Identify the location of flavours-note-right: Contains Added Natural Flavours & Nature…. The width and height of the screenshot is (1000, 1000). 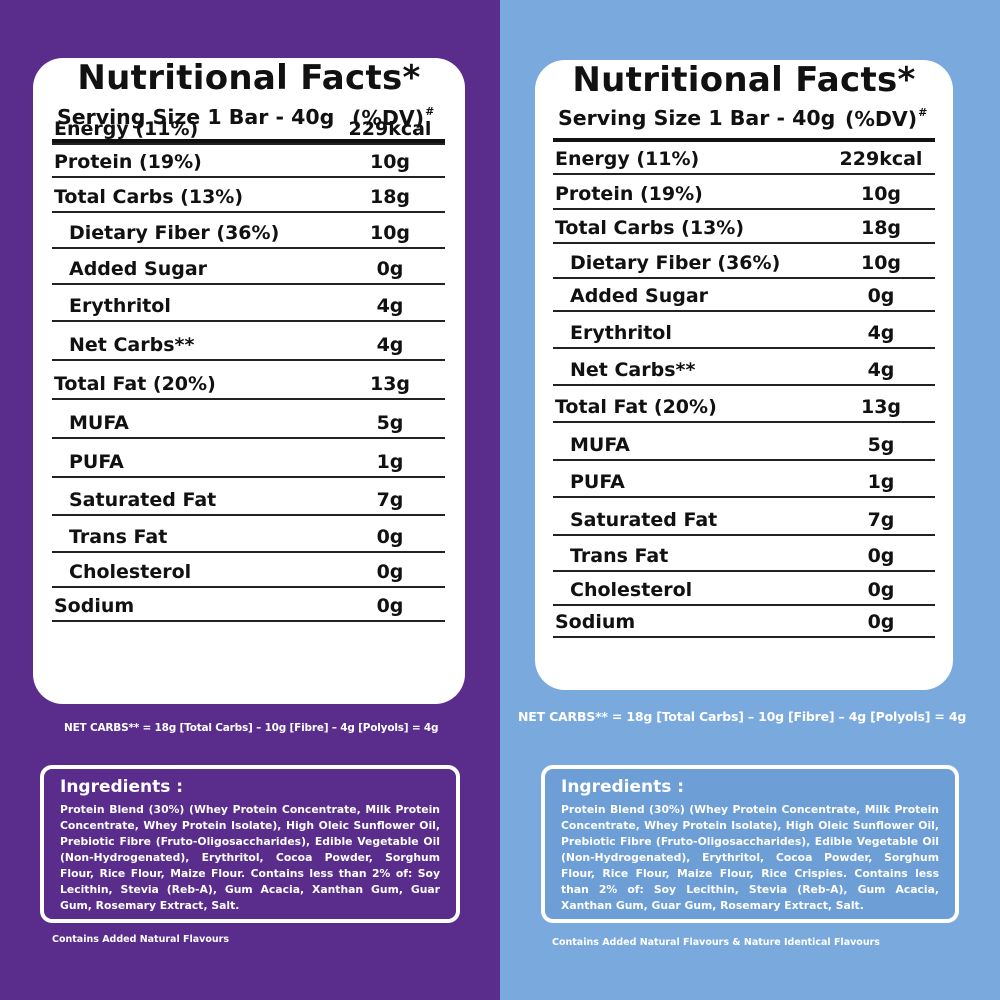
(716, 942).